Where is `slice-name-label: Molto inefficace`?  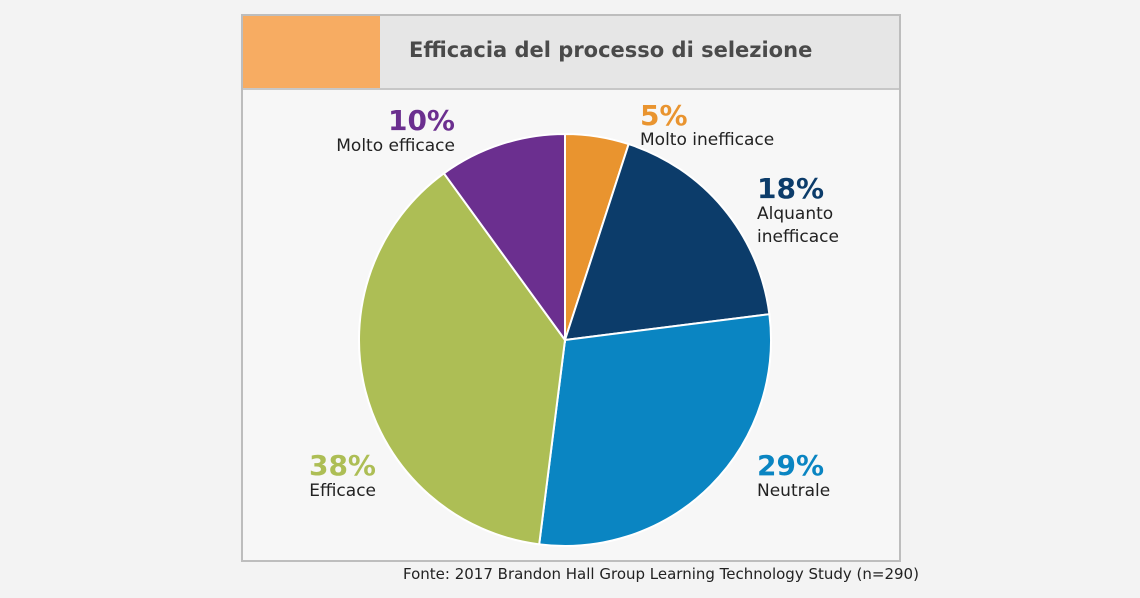
slice-name-label: Molto inefficace is located at coordinates (707, 140).